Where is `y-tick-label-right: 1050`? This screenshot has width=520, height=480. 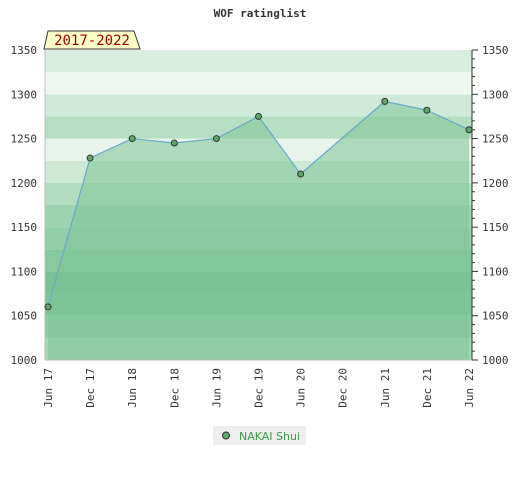 y-tick-label-right: 1050 is located at coordinates (495, 316).